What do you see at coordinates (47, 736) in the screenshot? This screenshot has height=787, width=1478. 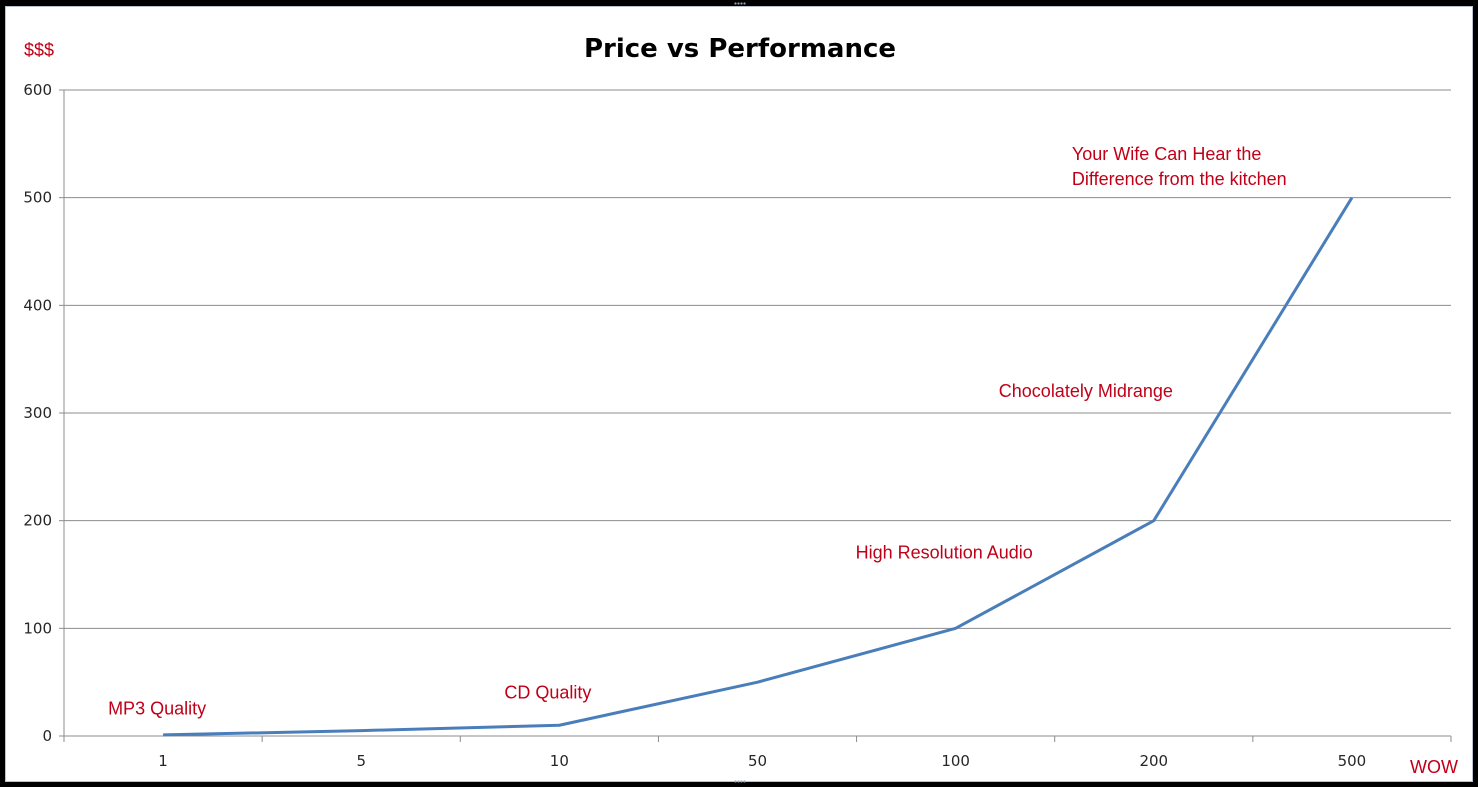 I see `y-tick-label: 0` at bounding box center [47, 736].